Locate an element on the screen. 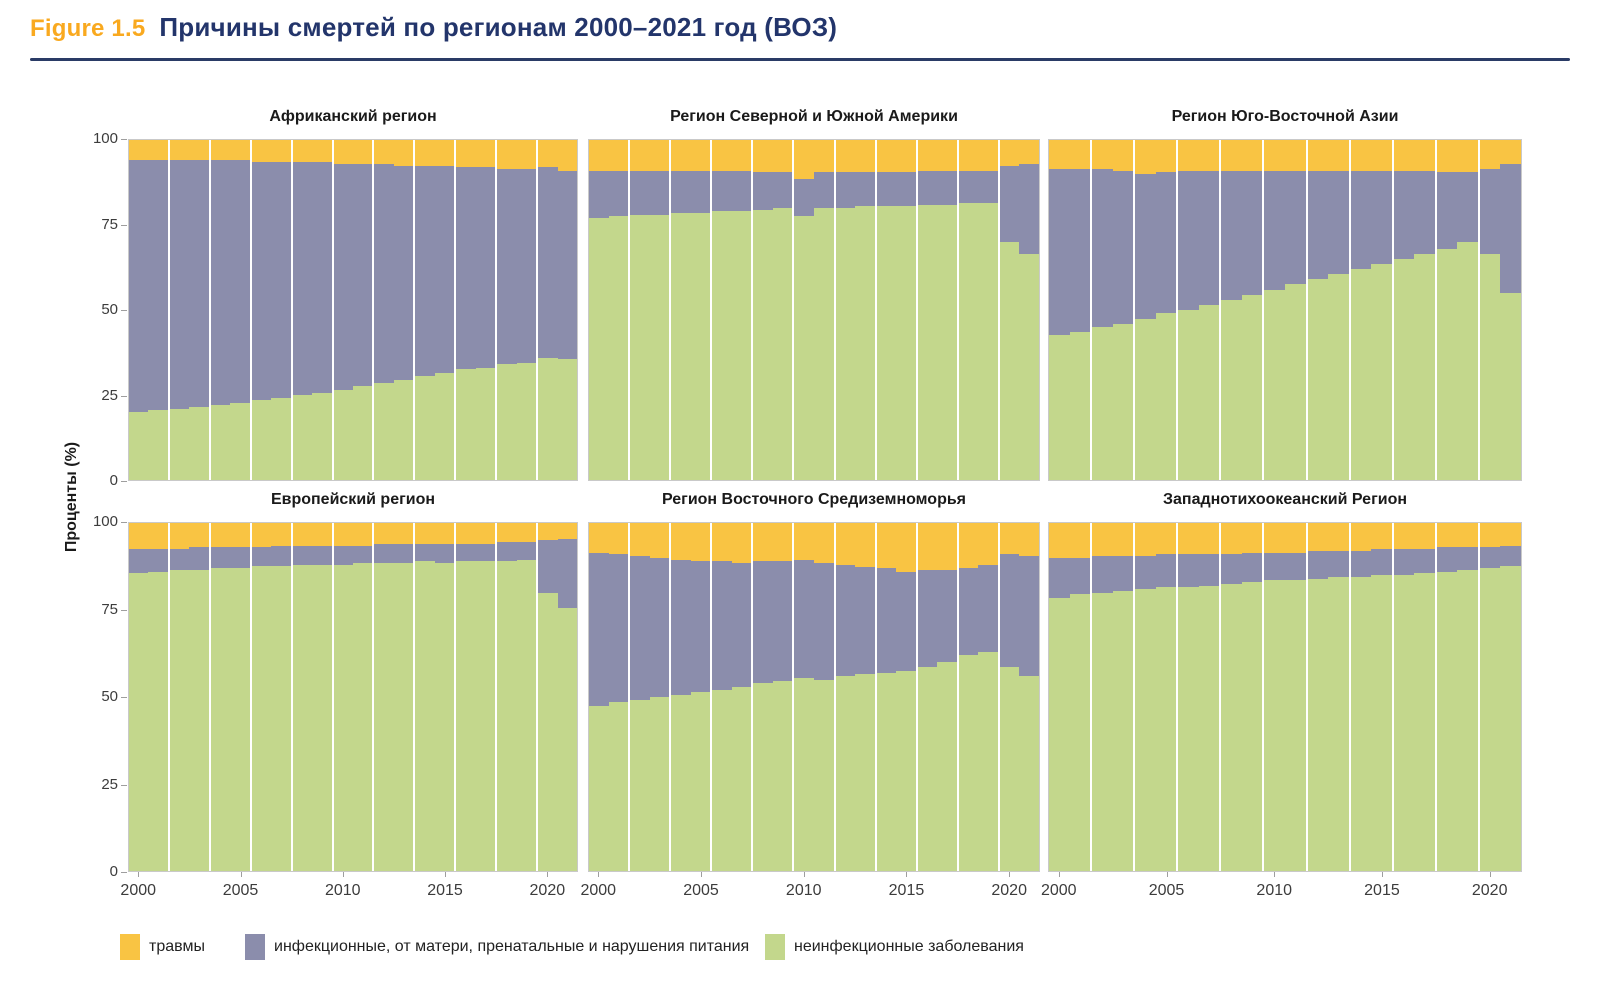 This screenshot has height=1001, width=1600. bar-2000 is located at coordinates (139, 697).